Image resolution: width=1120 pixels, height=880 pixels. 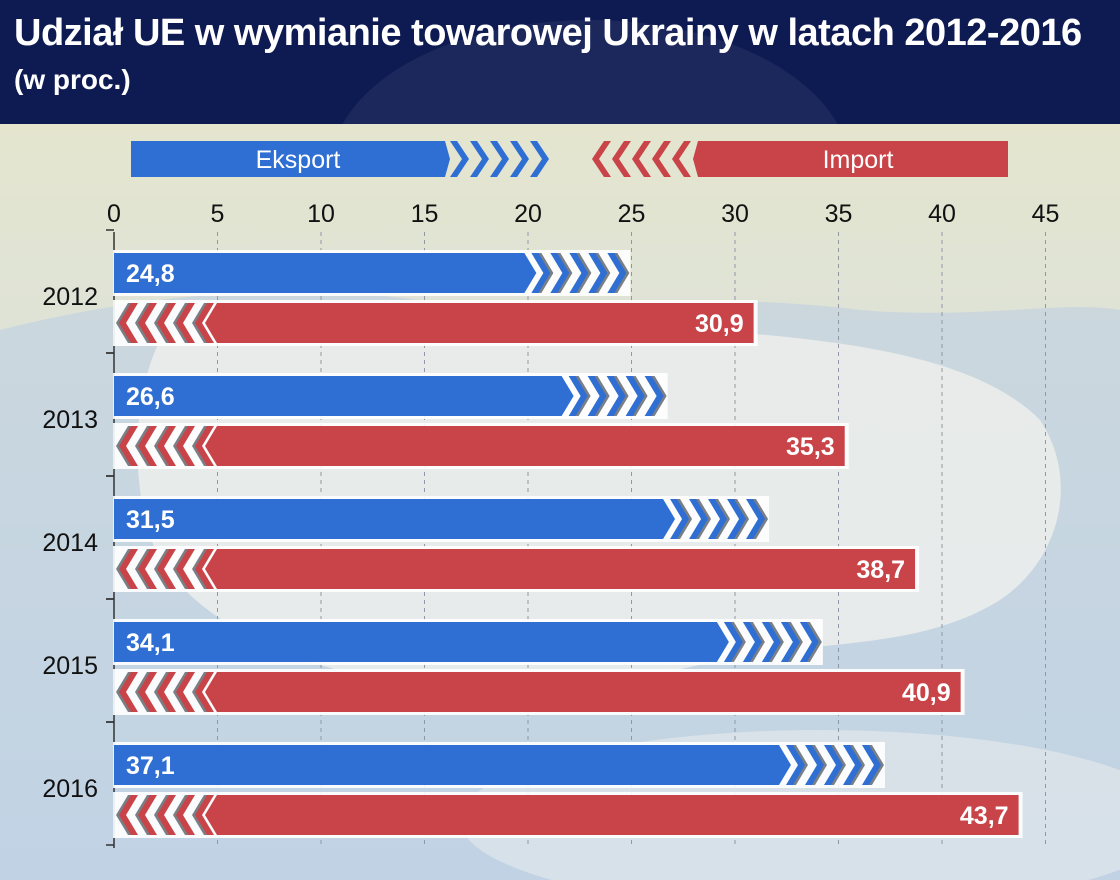 What do you see at coordinates (70, 297) in the screenshot?
I see `y-tick-label: 2012` at bounding box center [70, 297].